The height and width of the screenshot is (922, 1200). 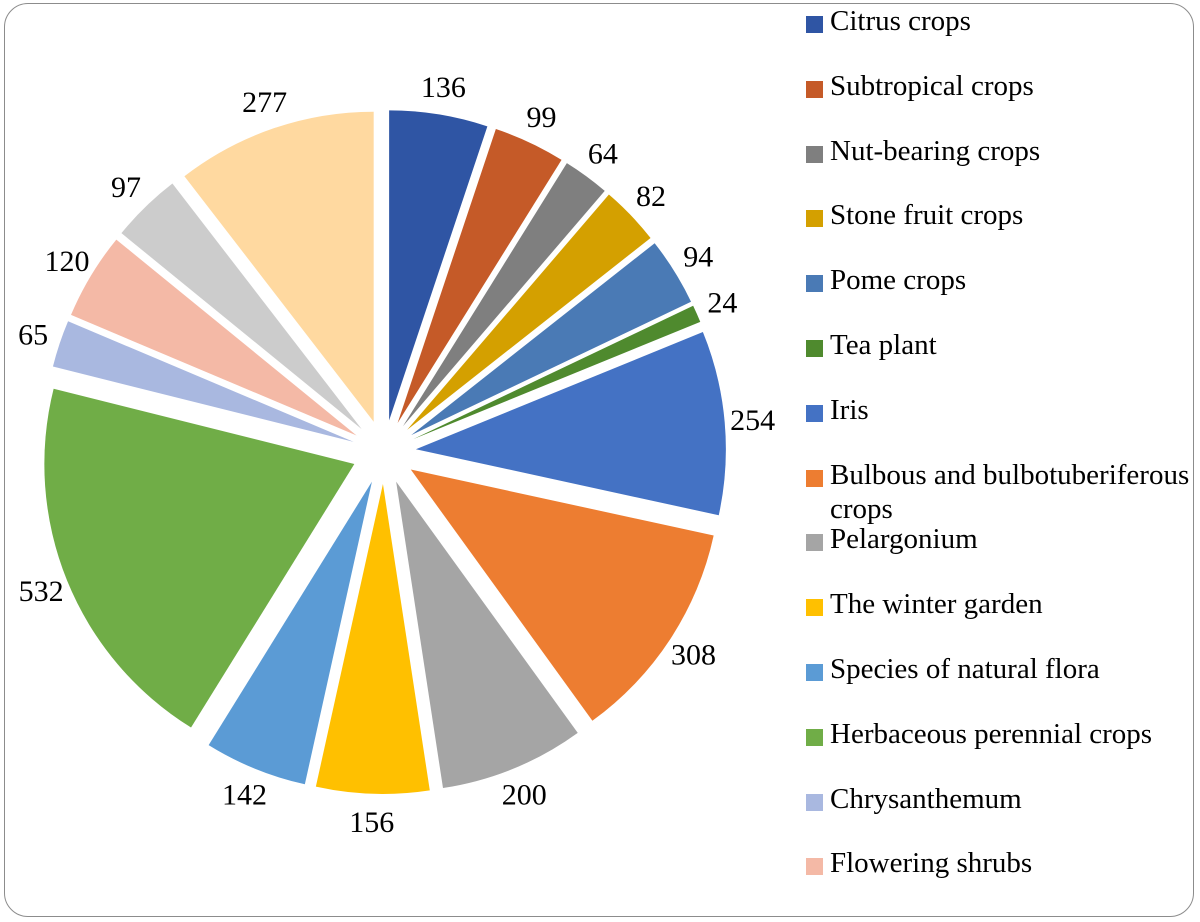 What do you see at coordinates (66, 261) in the screenshot?
I see `data-label-14: 120` at bounding box center [66, 261].